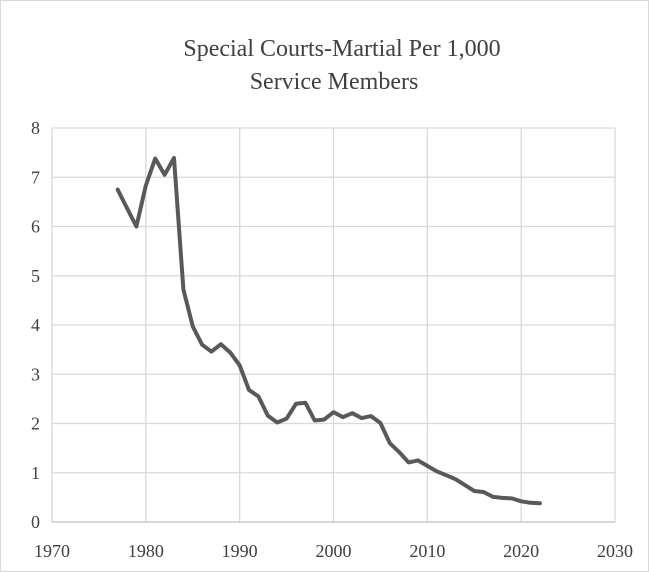 The image size is (649, 572). Describe the element at coordinates (35, 128) in the screenshot. I see `y-tick-label: 8` at that location.